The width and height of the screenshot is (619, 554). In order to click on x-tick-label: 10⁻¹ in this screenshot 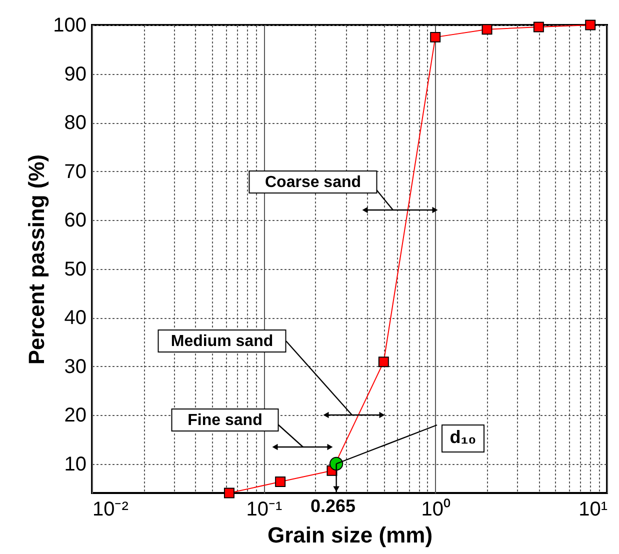, I will do `click(264, 509)`.